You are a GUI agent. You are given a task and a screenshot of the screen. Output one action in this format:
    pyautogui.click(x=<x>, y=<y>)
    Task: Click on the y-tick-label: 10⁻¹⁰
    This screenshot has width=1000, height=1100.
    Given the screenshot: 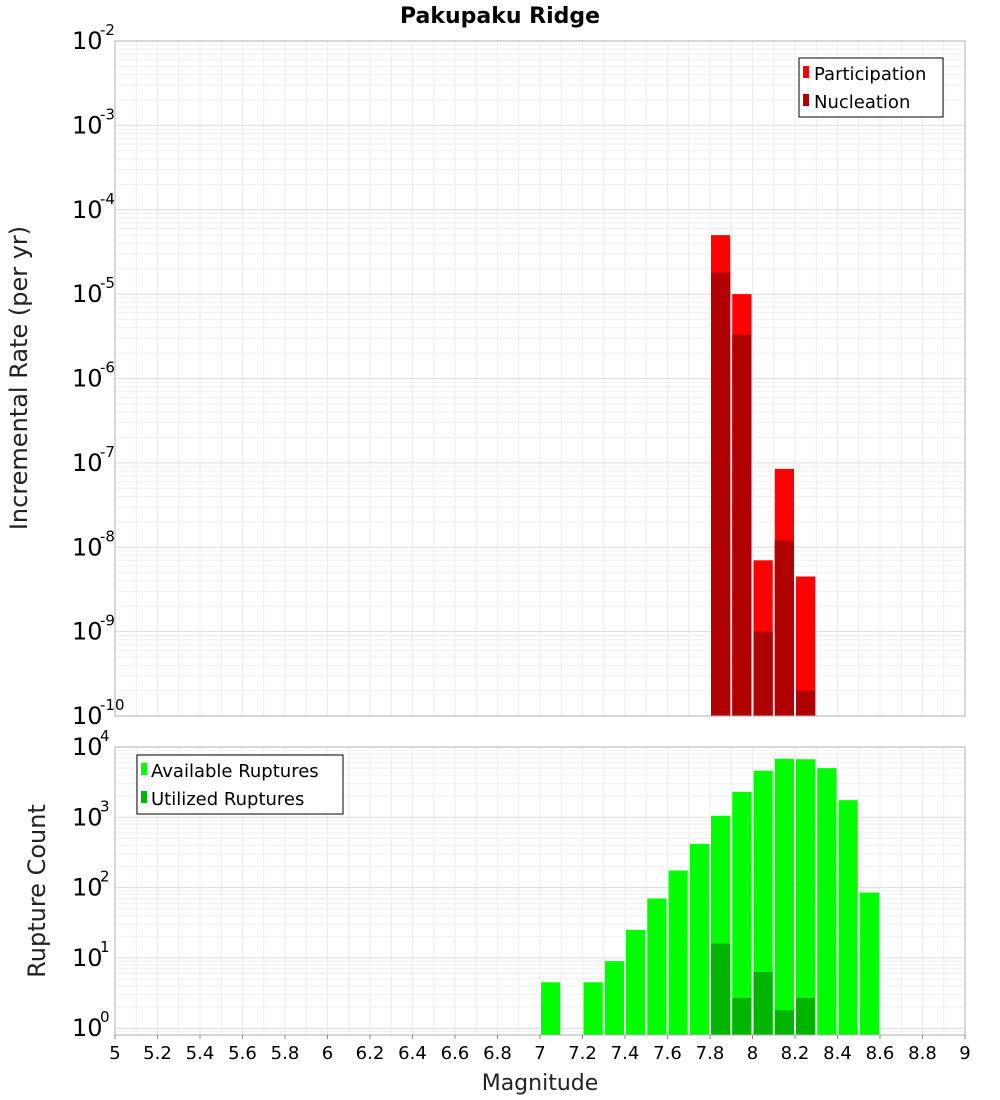 What is the action you would take?
    pyautogui.click(x=98, y=713)
    